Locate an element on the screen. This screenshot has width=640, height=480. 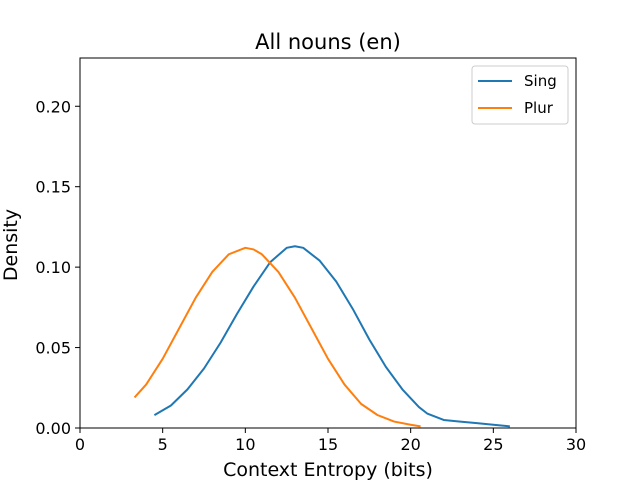
x-tick-label: 25 is located at coordinates (493, 444).